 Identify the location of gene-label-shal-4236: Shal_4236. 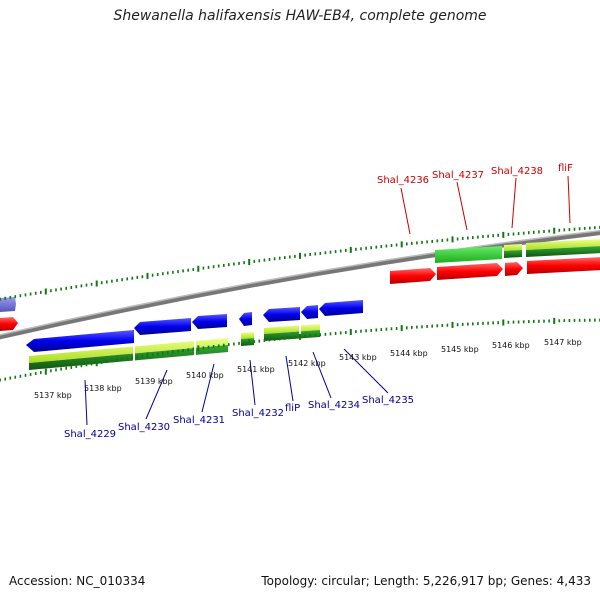
(403, 180).